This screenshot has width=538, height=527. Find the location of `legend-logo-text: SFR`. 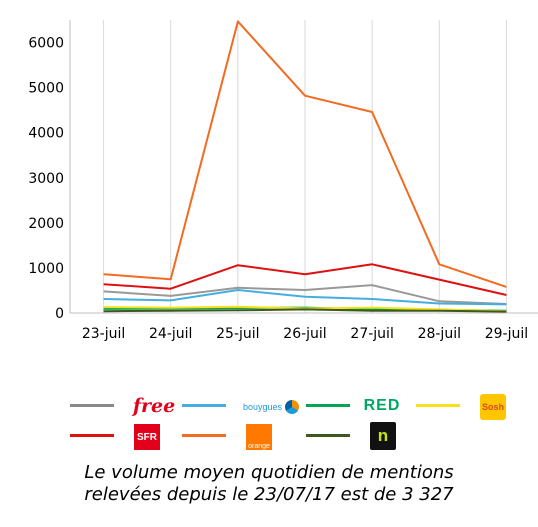

legend-logo-text: SFR is located at coordinates (147, 437).